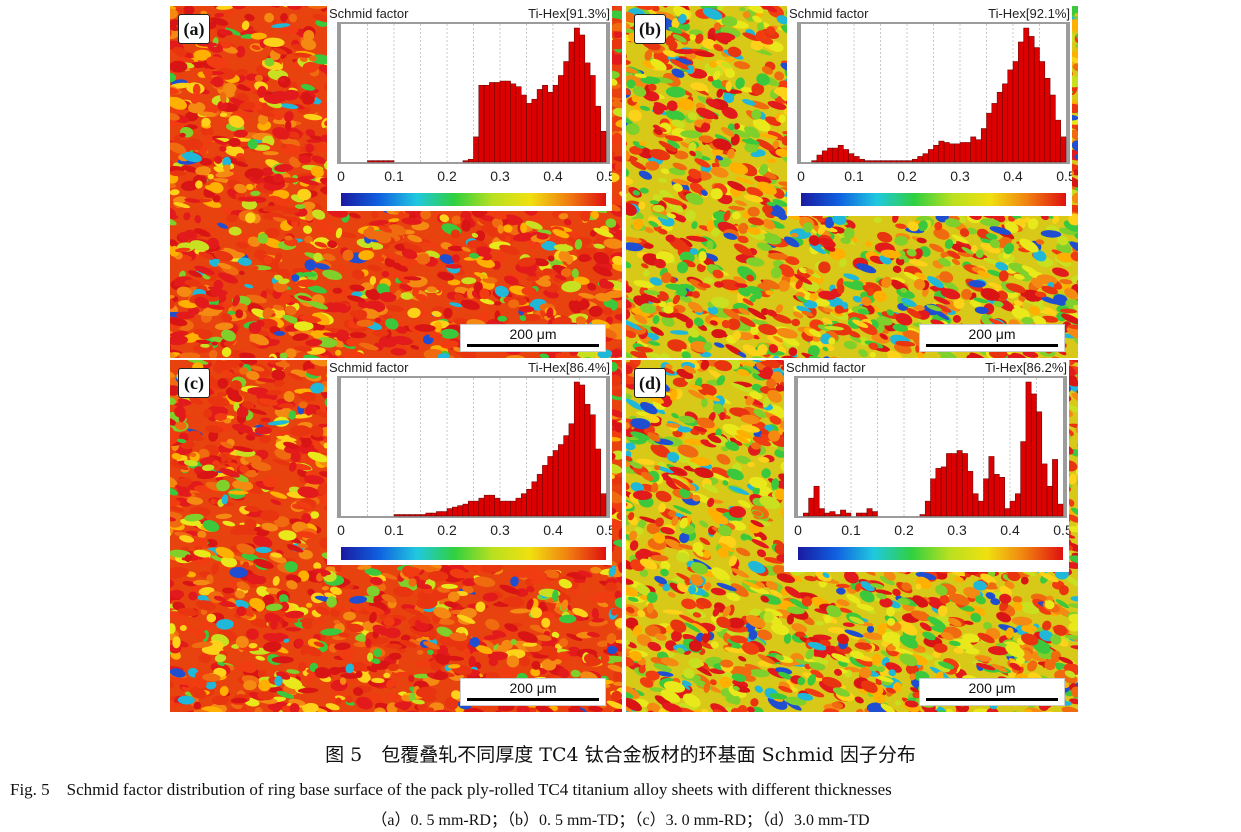  Describe the element at coordinates (650, 383) in the screenshot. I see `panel-label-d: (d)` at that location.